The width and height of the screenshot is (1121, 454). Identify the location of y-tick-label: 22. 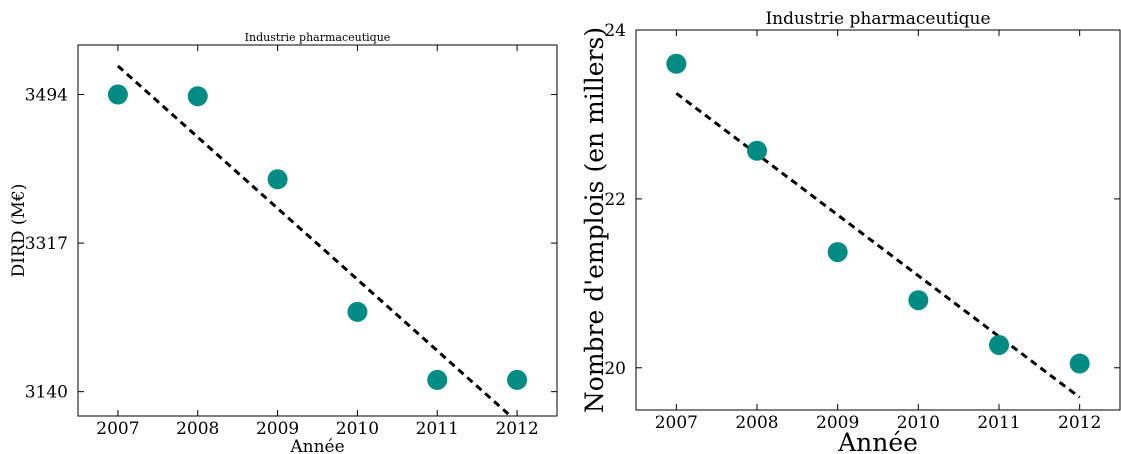
(615, 200).